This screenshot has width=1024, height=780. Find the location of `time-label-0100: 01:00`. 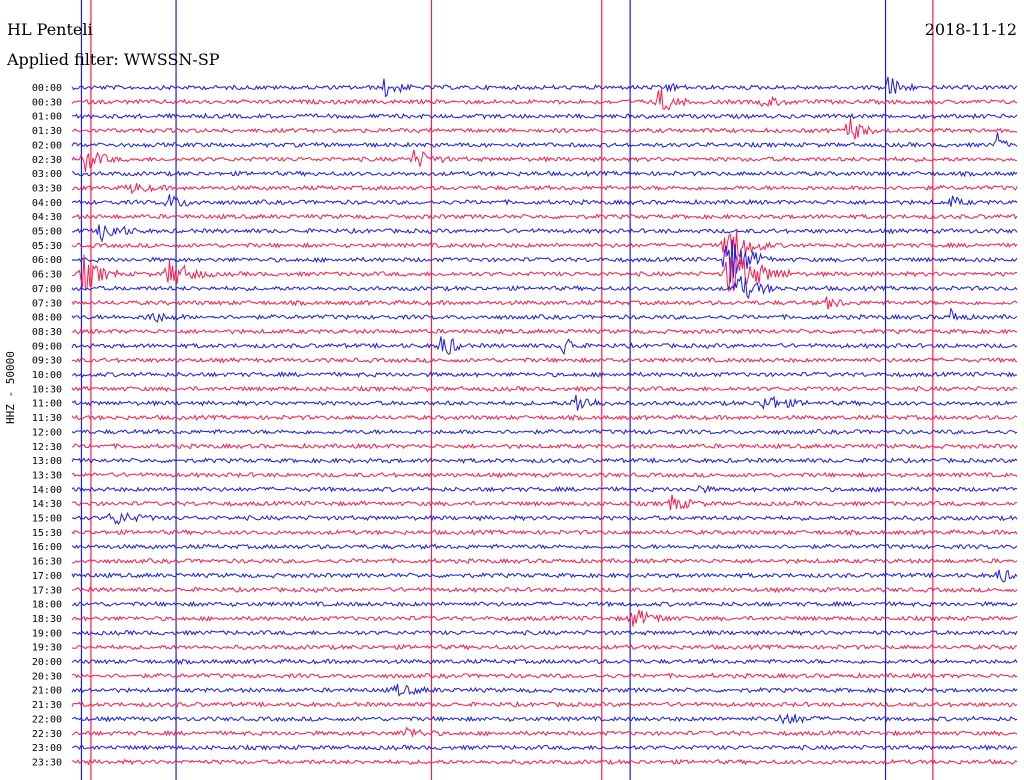

time-label-0100: 01:00 is located at coordinates (47, 117).